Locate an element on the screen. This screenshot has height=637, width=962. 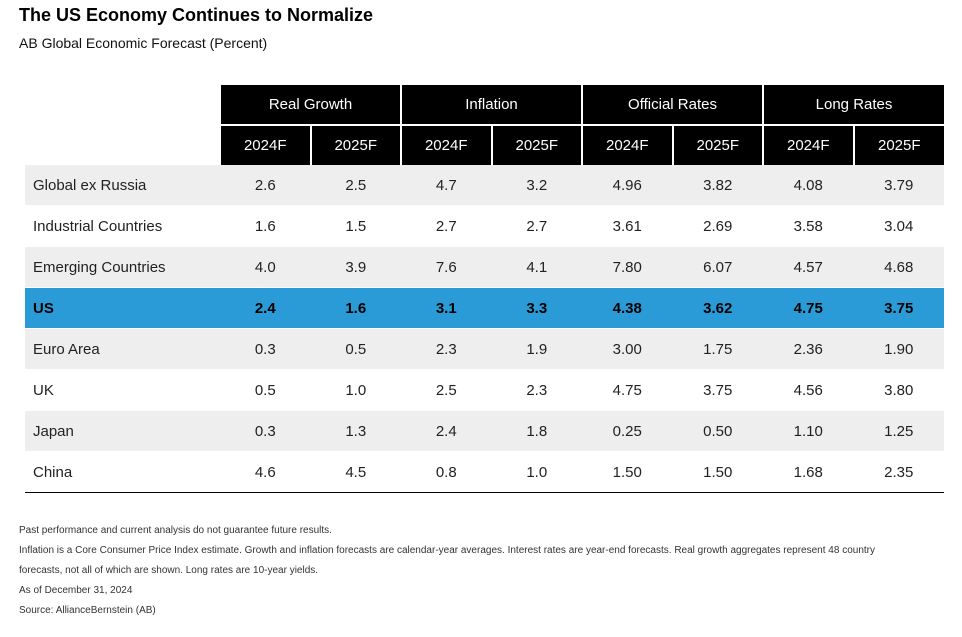
table-cell: 4.1 is located at coordinates (537, 267).